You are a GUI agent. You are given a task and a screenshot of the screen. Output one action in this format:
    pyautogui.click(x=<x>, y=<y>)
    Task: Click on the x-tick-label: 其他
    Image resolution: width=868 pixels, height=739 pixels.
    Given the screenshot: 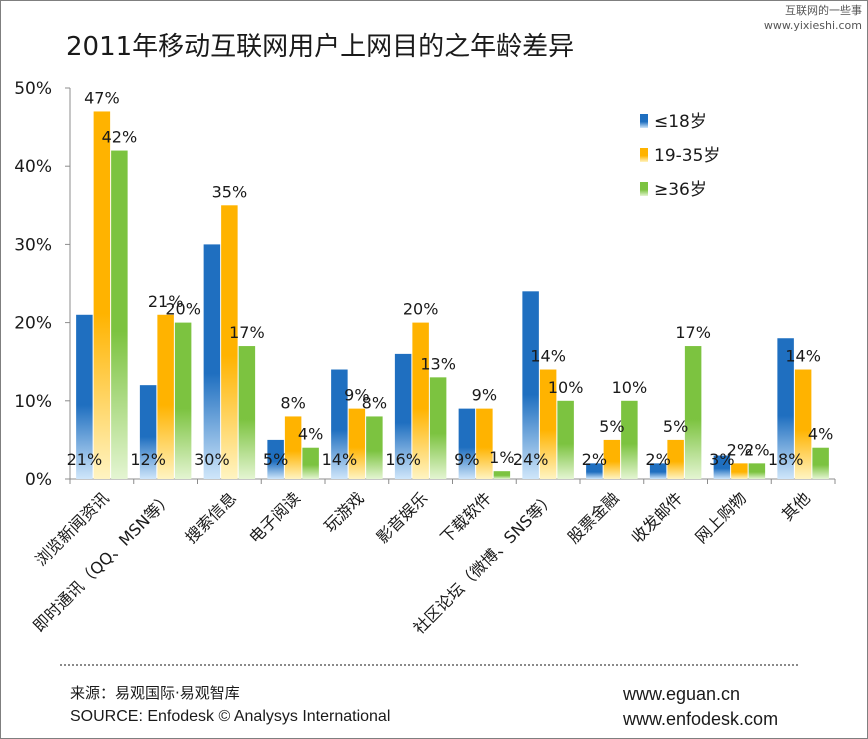 What is the action you would take?
    pyautogui.click(x=796, y=506)
    